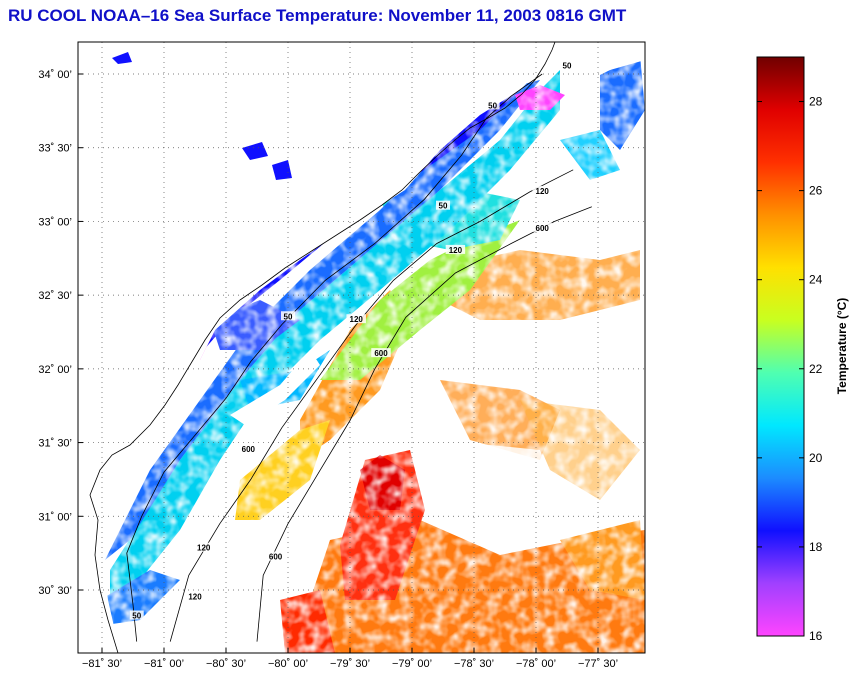  I want to click on longitude-label: −80˚ 30’, so click(226, 664).